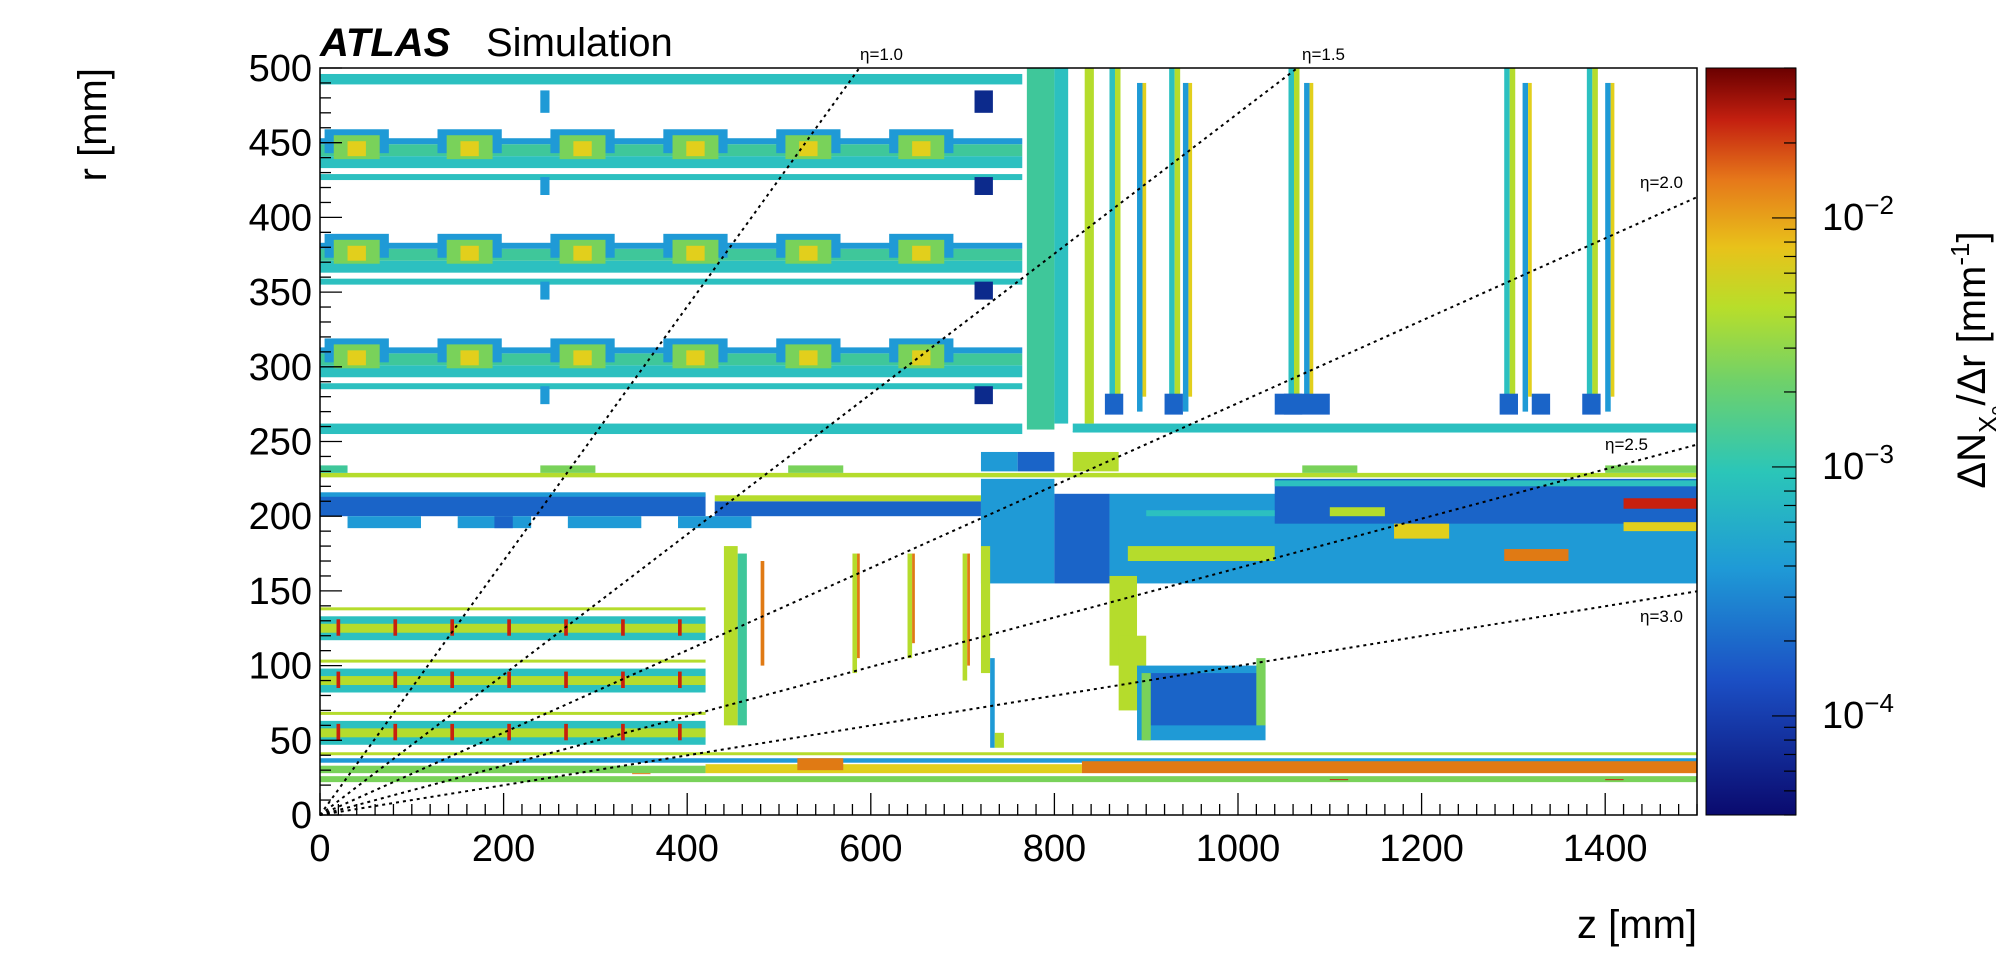 This screenshot has height=977, width=1996. I want to click on colorbar-title: ΔNX0/Δr [mm-1], so click(1970, 359).